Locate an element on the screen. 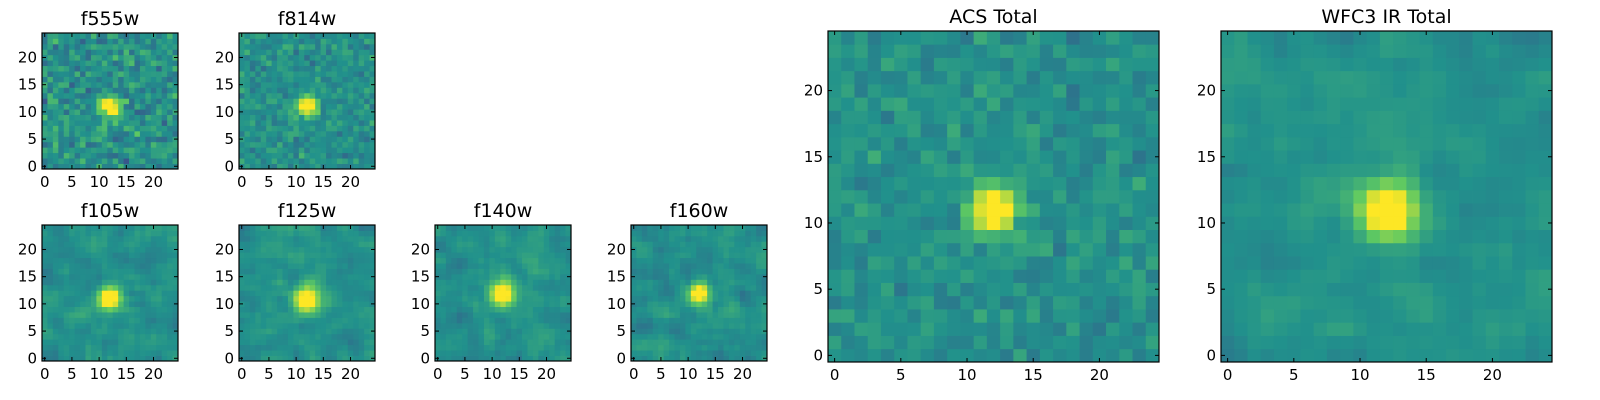 The image size is (1600, 400). y-tick-label: 15 is located at coordinates (27, 277).